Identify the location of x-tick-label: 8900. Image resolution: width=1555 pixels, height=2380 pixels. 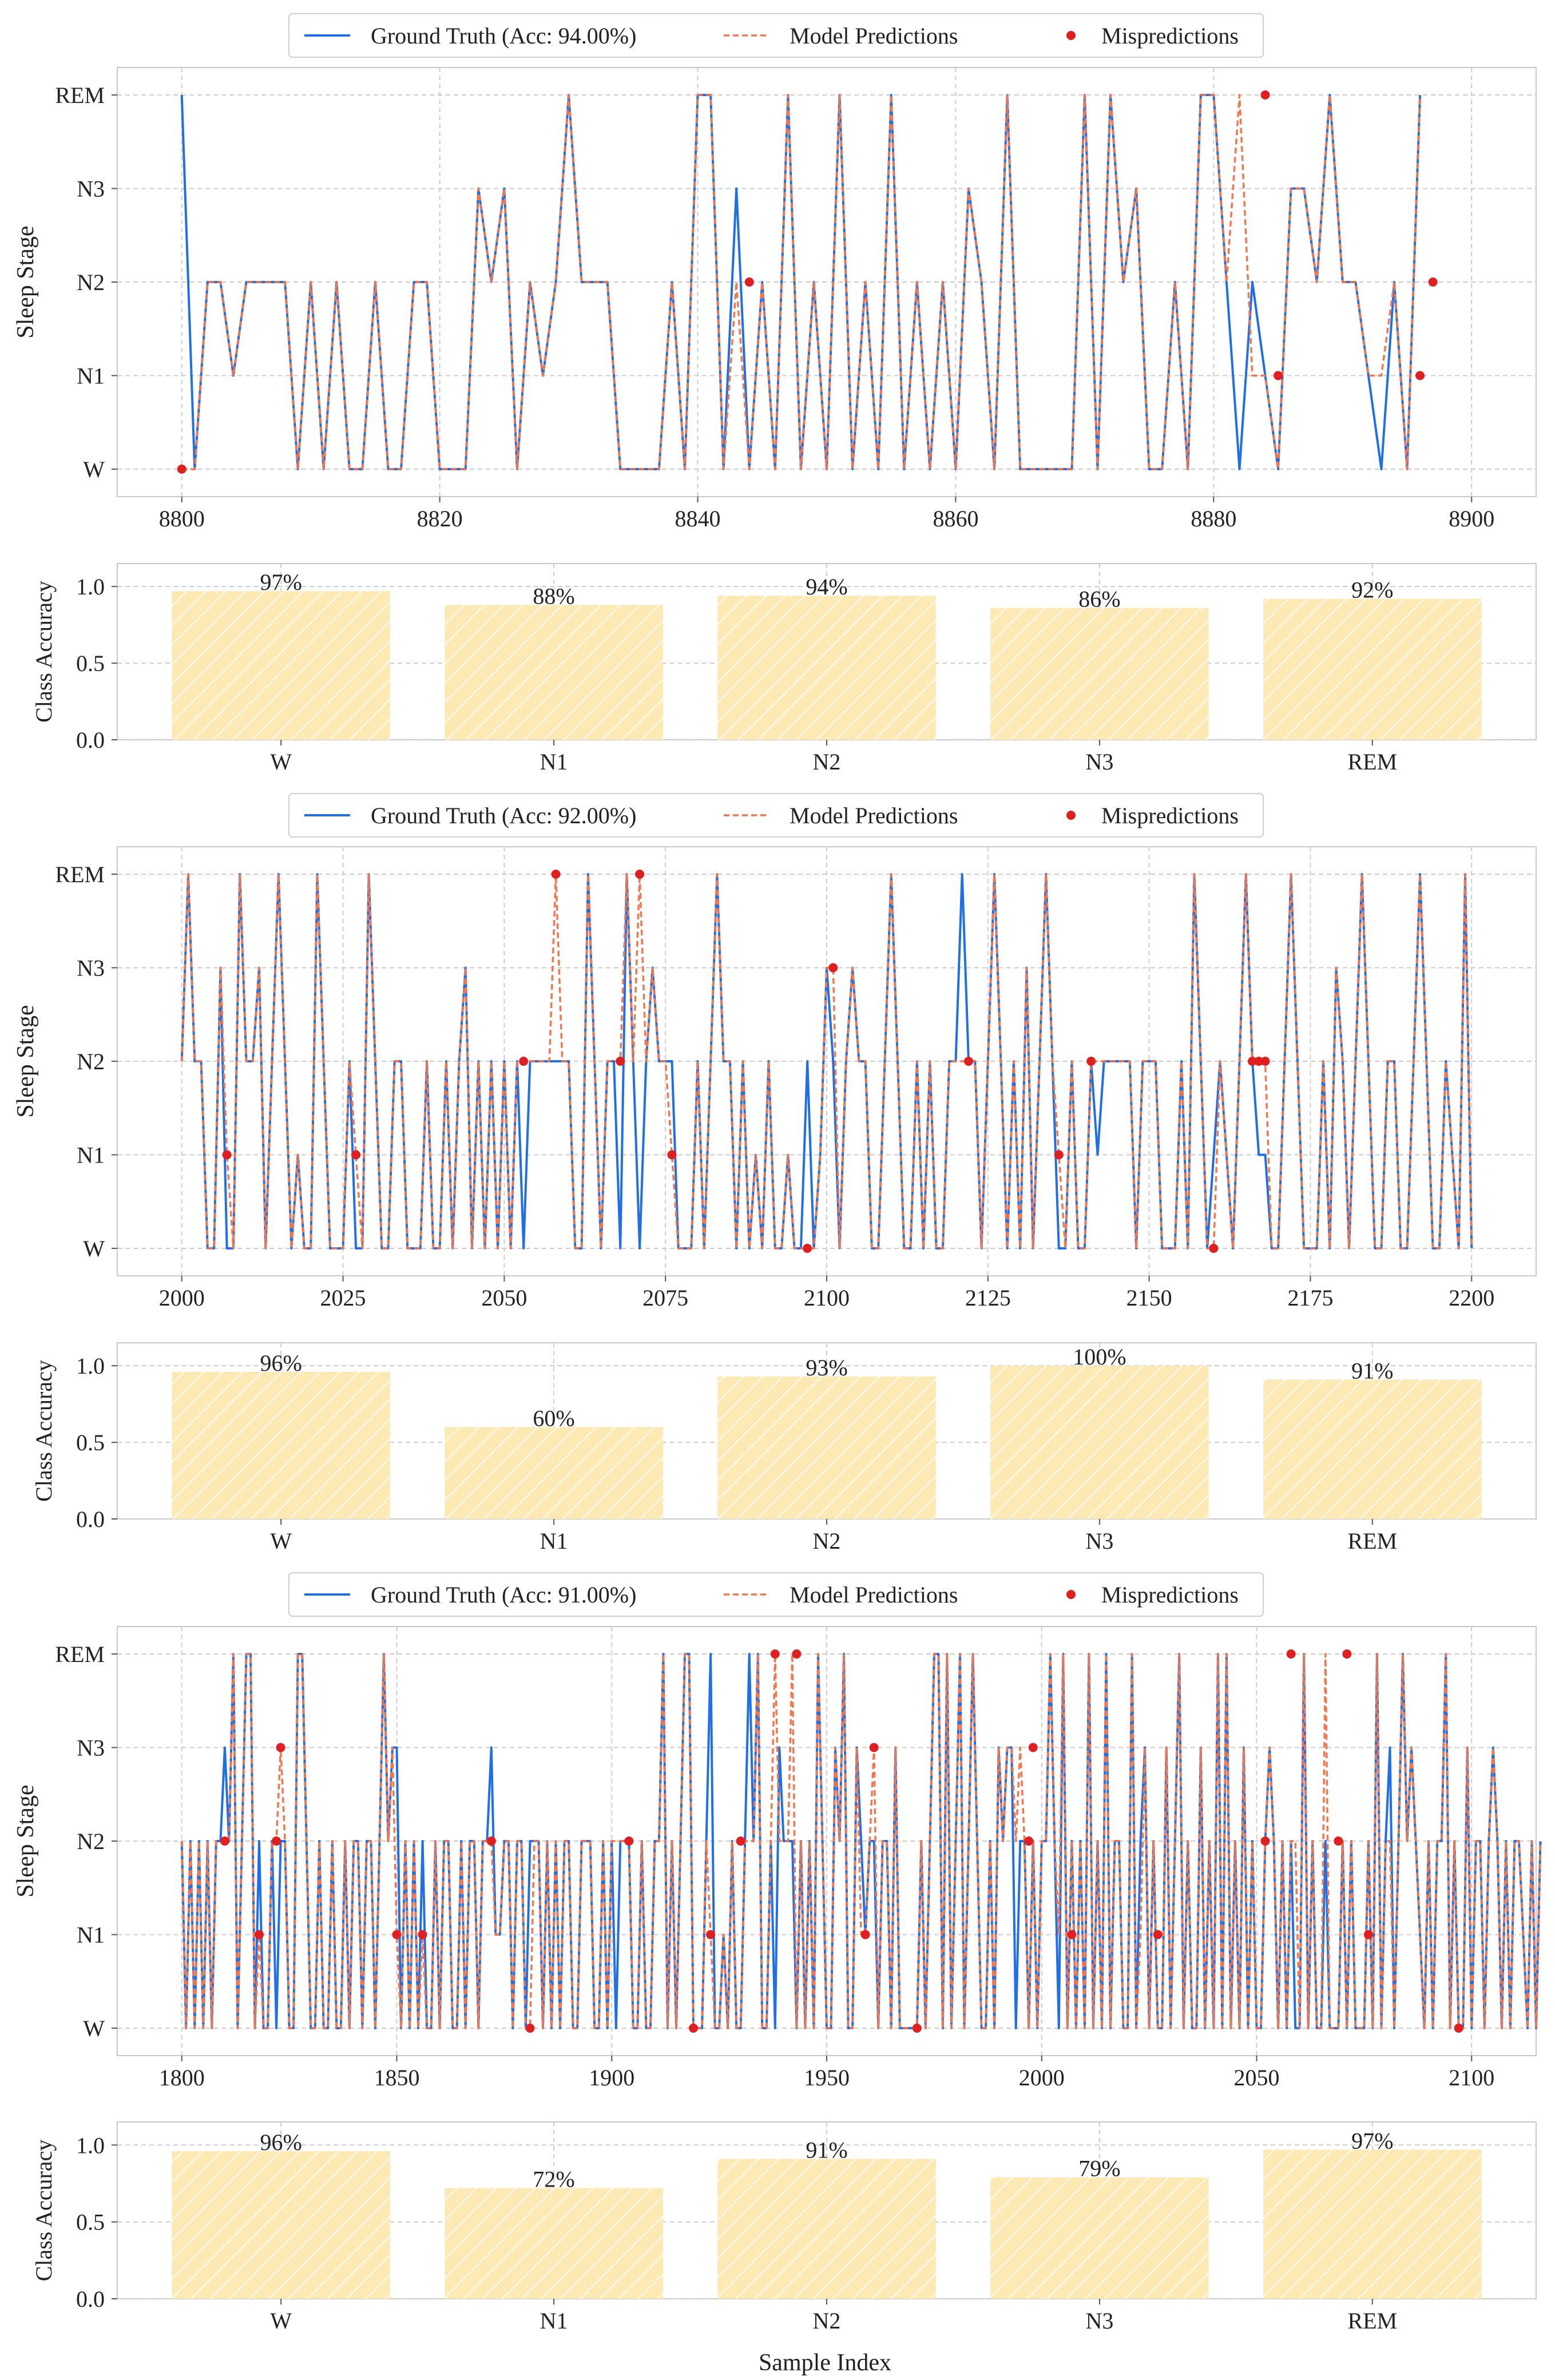
(1471, 518).